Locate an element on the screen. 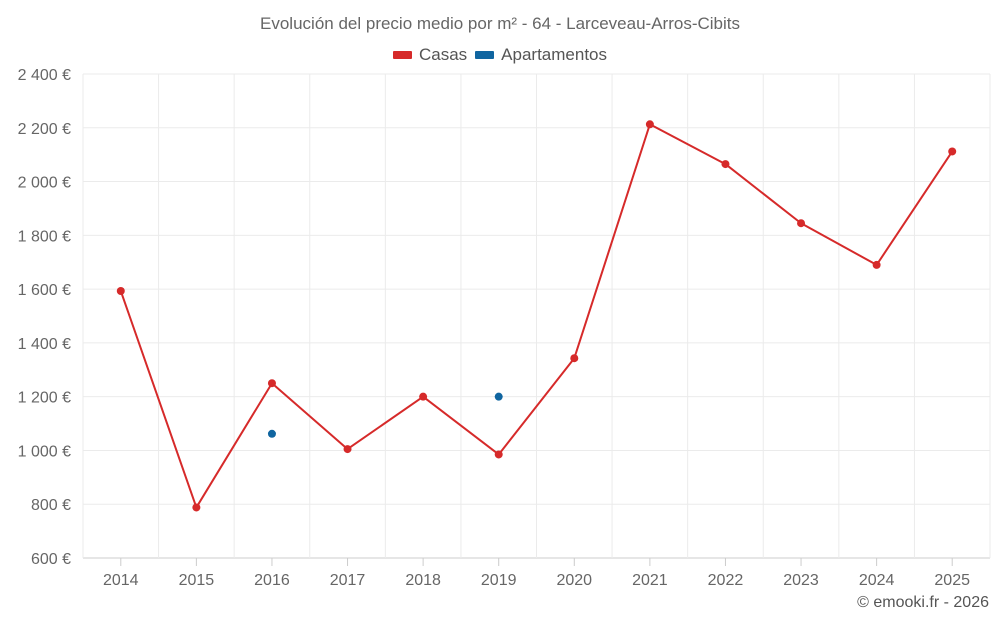 The height and width of the screenshot is (625, 1000). x-tick-label: 2021 is located at coordinates (650, 580).